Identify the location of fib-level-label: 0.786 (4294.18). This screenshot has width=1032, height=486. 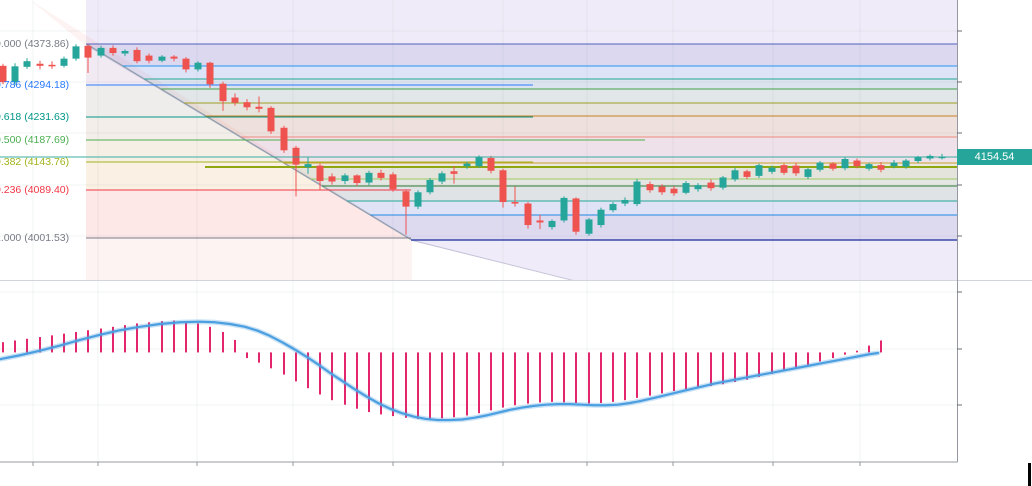
(35, 85).